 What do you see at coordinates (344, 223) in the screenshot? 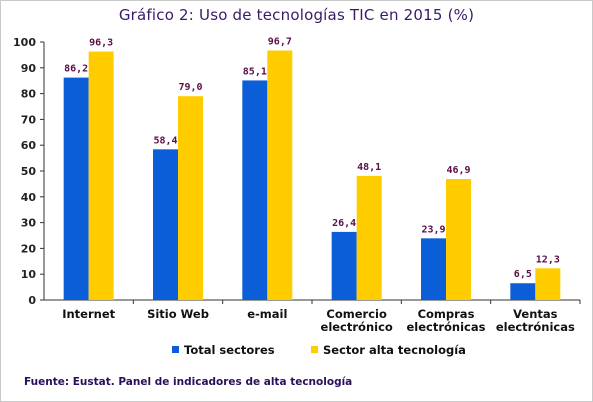
I see `data-label: 26,4` at bounding box center [344, 223].